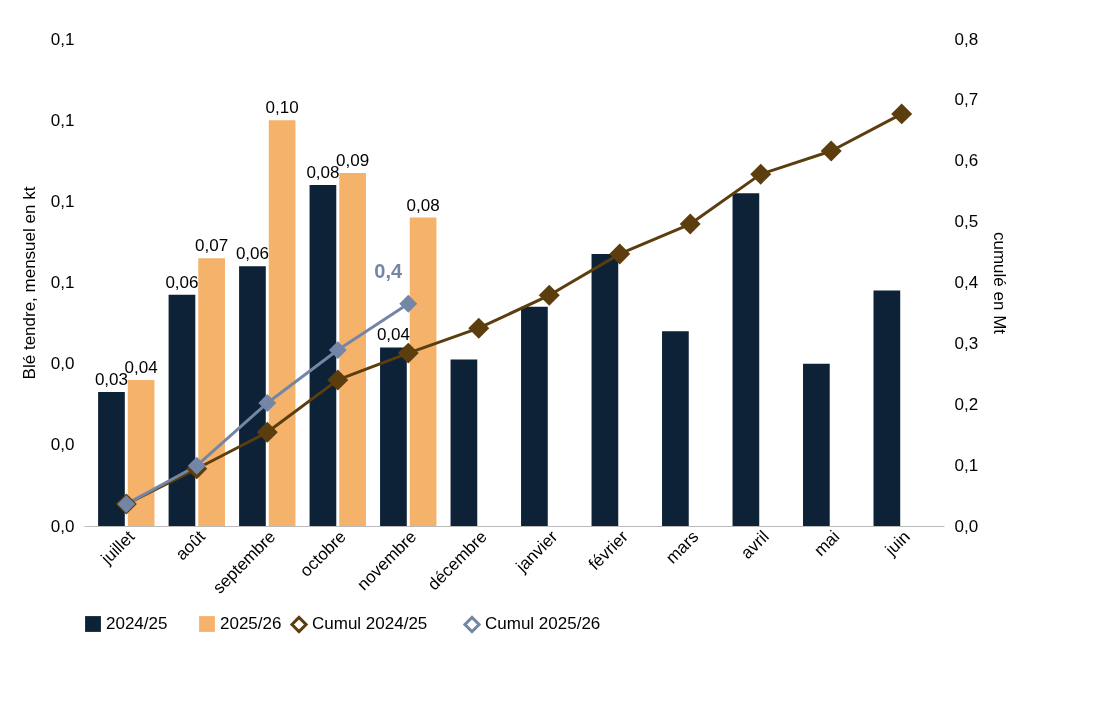  Describe the element at coordinates (966, 282) in the screenshot. I see `y2-tick-label: 0,4` at that location.